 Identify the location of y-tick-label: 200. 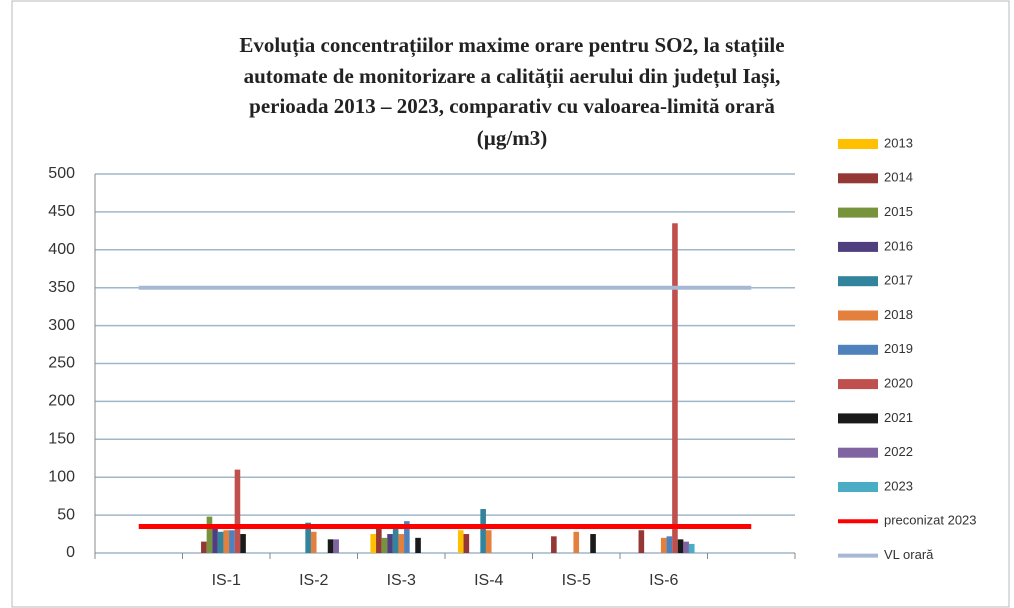
(61, 401).